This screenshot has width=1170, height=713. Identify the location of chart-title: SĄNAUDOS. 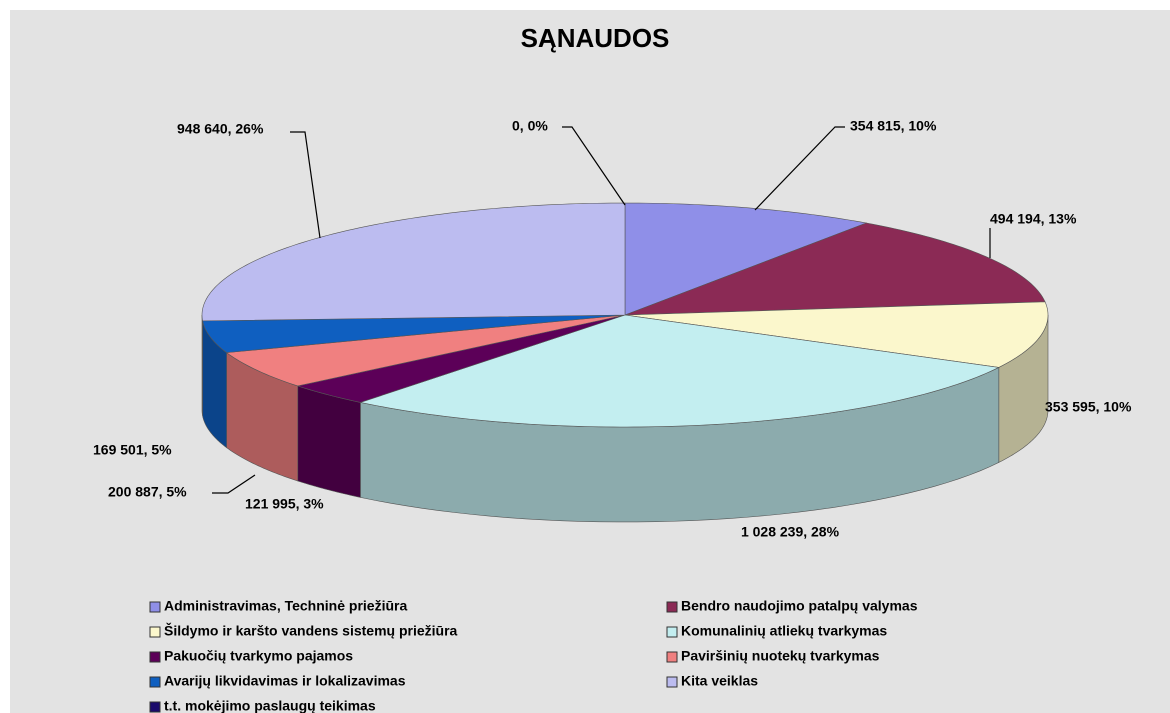
(595, 38).